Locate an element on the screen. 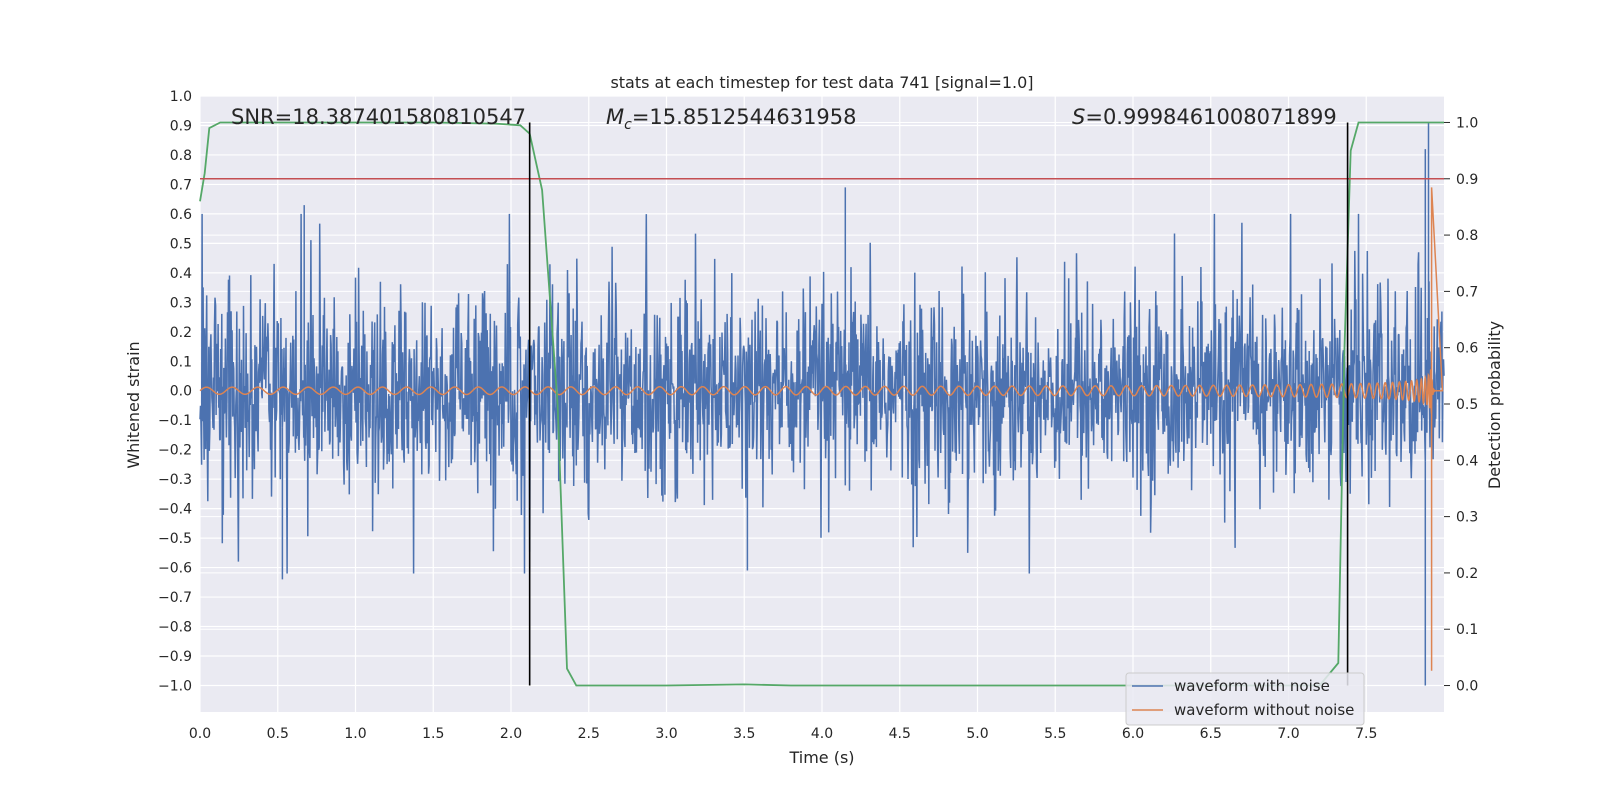  chirp-mass-symbol: M is located at coordinates (615, 117).